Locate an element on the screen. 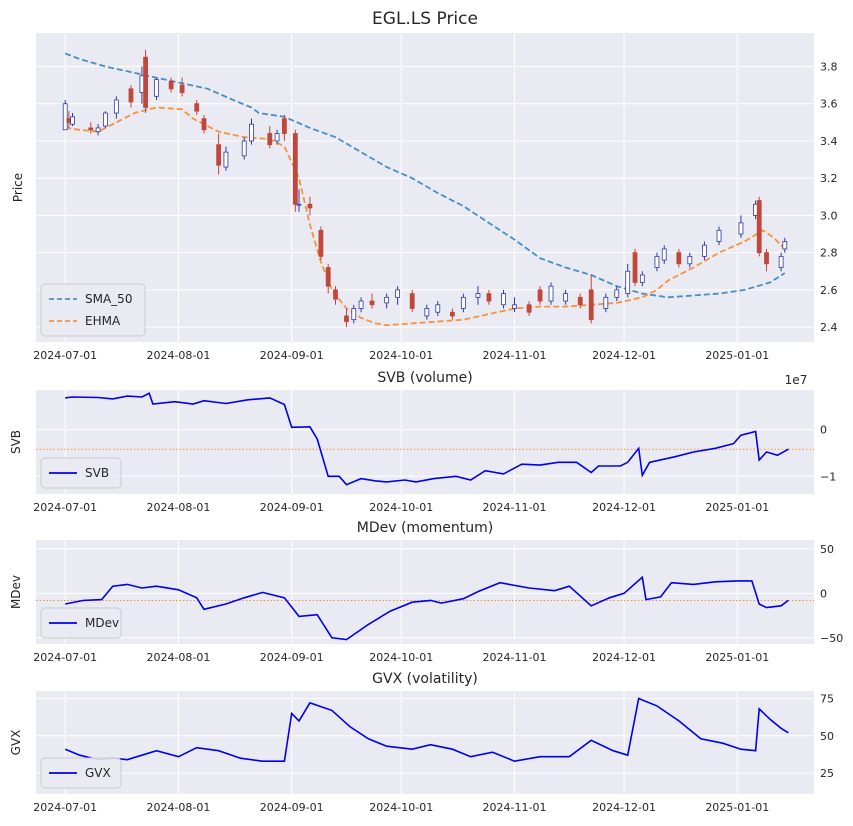  svb-ylabel: SVB is located at coordinates (16, 442).